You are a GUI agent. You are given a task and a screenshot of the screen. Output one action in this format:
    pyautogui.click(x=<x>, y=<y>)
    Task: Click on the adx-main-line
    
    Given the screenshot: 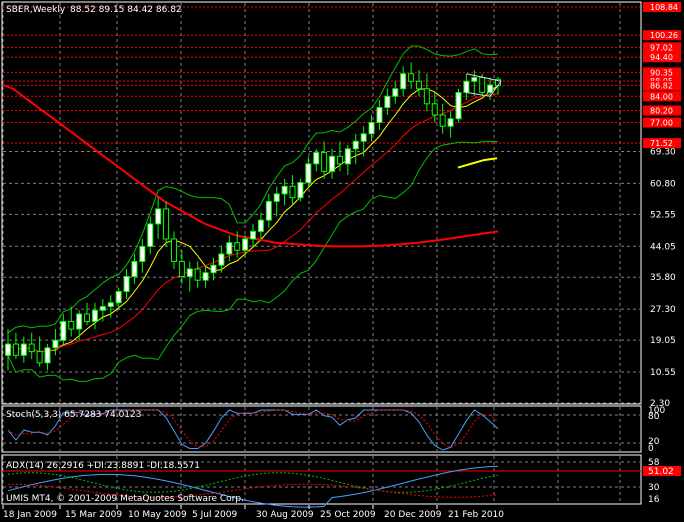 What is the action you would take?
    pyautogui.click(x=253, y=486)
    